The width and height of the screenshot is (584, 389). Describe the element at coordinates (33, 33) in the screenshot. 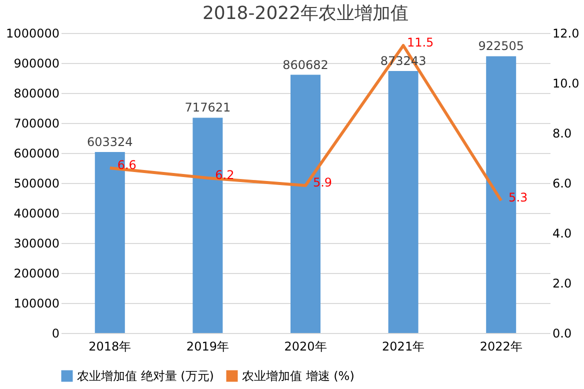

I see `y-tick-label: 1000000` at that location.